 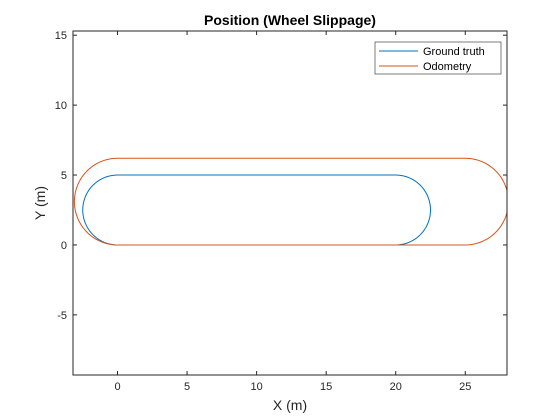 What do you see at coordinates (447, 67) in the screenshot?
I see `legend-label-odometry: Odometry` at bounding box center [447, 67].